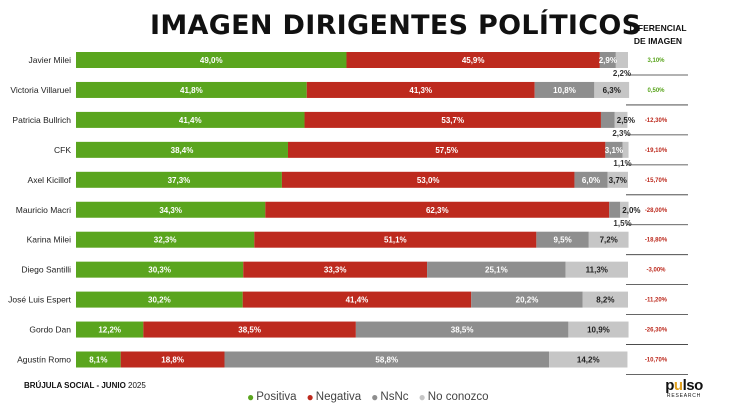  I want to click on data-label: 2,3%, so click(621, 133).